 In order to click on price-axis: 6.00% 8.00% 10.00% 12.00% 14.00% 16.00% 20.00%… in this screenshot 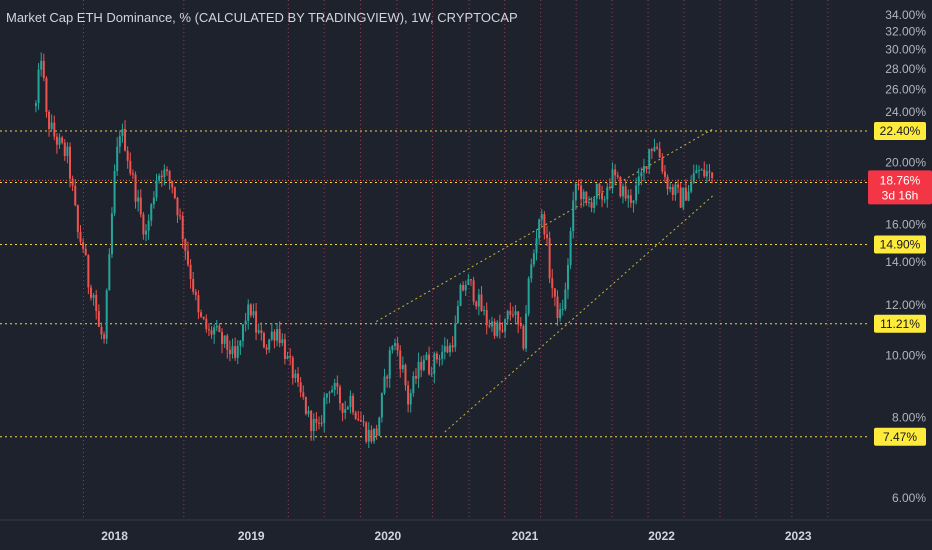, I will do `click(905, 256)`.